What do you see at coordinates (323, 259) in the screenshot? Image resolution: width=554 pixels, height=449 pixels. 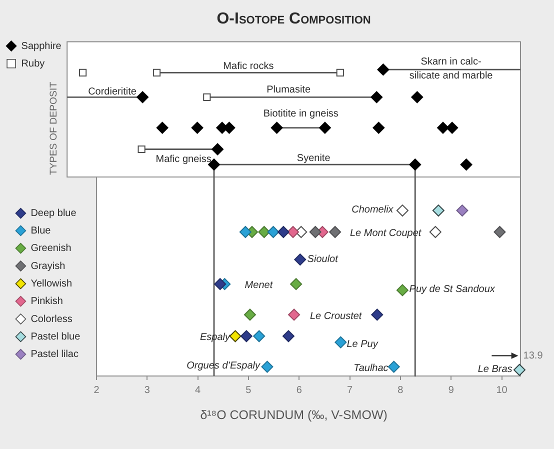 I see `annotation: Sioulot` at bounding box center [323, 259].